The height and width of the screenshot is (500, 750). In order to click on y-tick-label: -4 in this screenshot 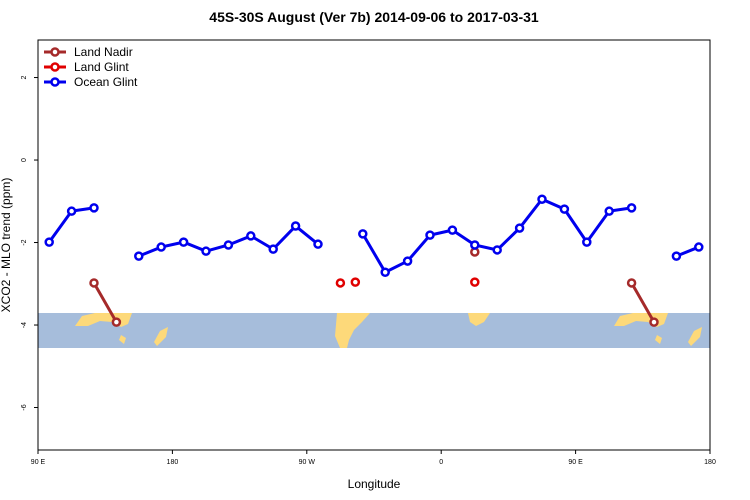, I will do `click(24, 325)`.